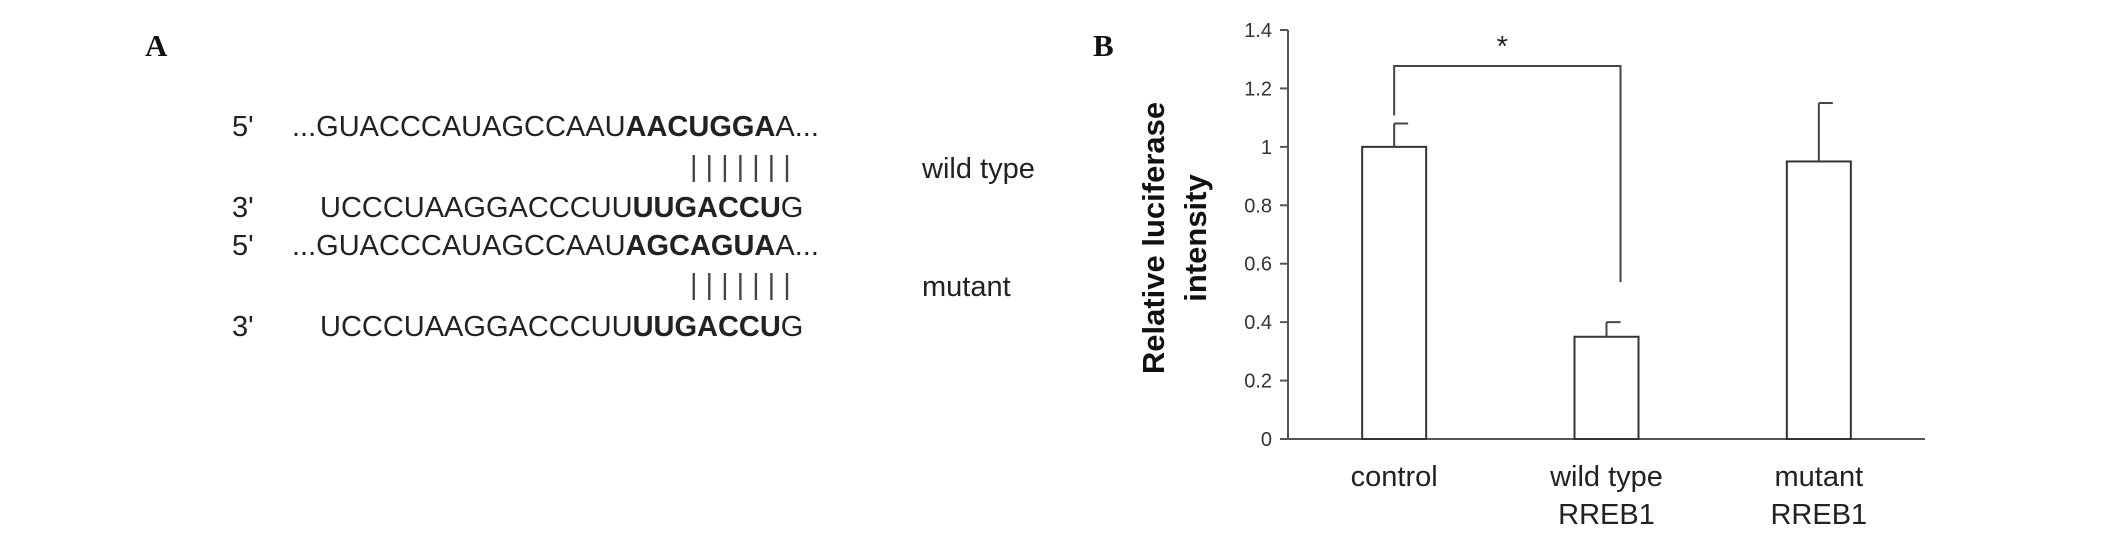  I want to click on y-axis-label-line-2: intensity, so click(1195, 238).